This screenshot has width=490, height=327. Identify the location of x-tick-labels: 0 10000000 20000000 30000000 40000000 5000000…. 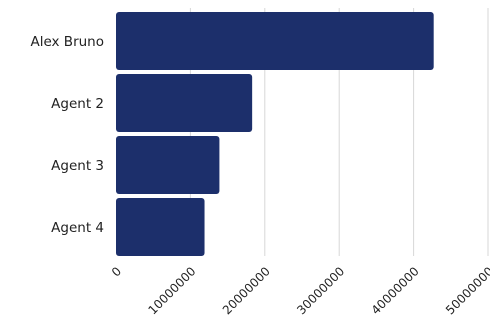
(299, 290).